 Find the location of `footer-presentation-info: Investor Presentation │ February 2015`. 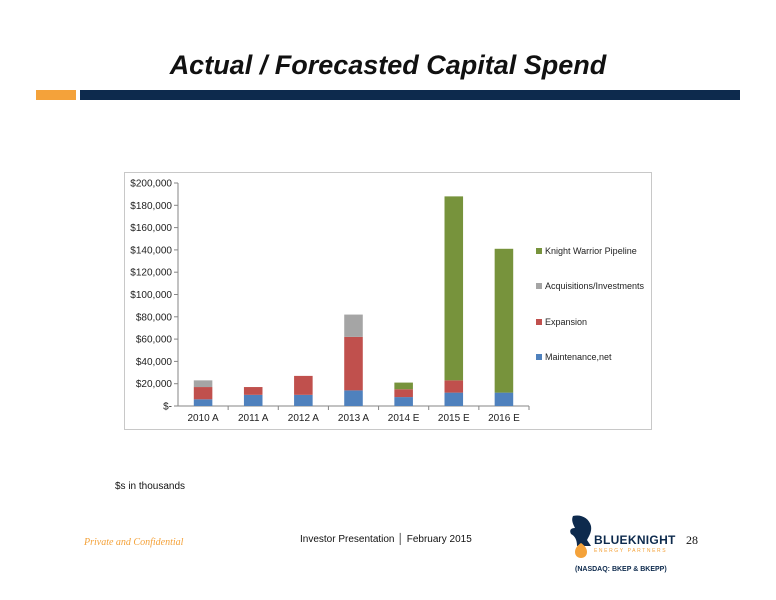

footer-presentation-info: Investor Presentation │ February 2015 is located at coordinates (386, 539).